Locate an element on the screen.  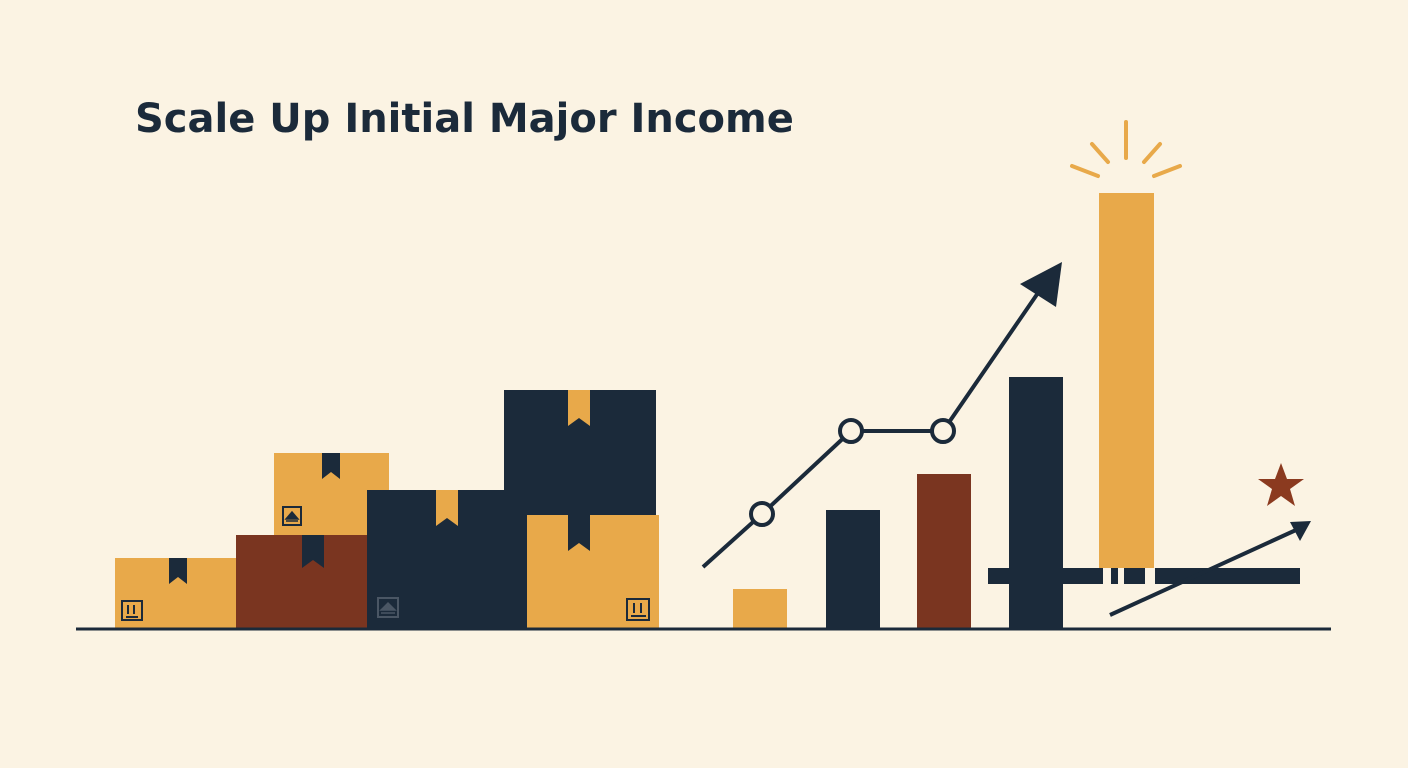
small-arrow is located at coordinates (1203, 572).